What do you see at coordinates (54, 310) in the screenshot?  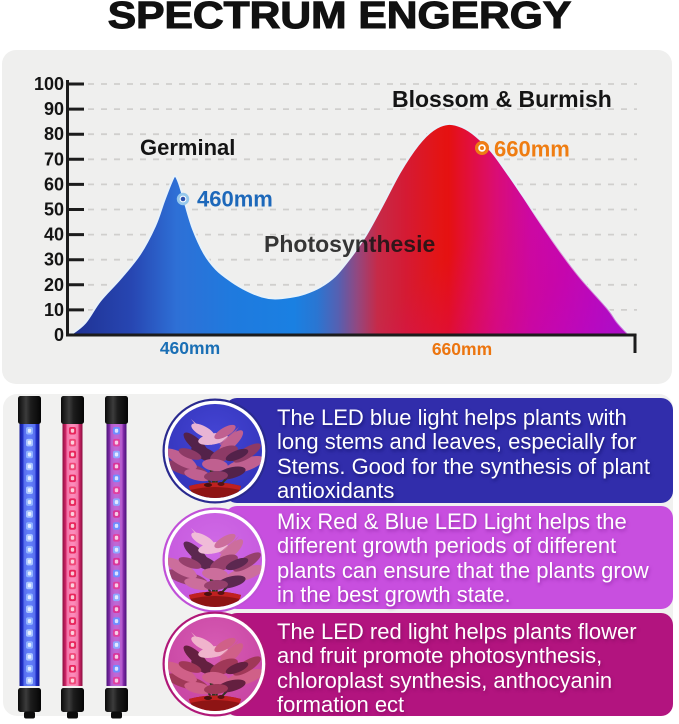 I see `svg-text: 10` at bounding box center [54, 310].